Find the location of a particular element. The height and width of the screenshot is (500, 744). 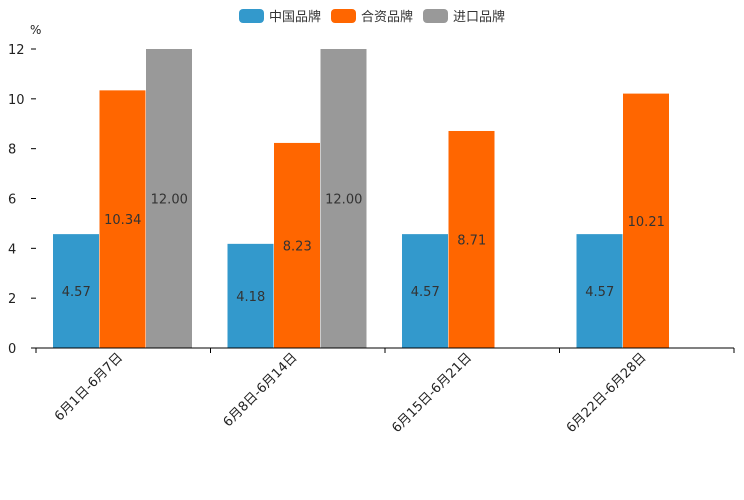

x-category-label: 6月22日-6月28日 is located at coordinates (607, 393).